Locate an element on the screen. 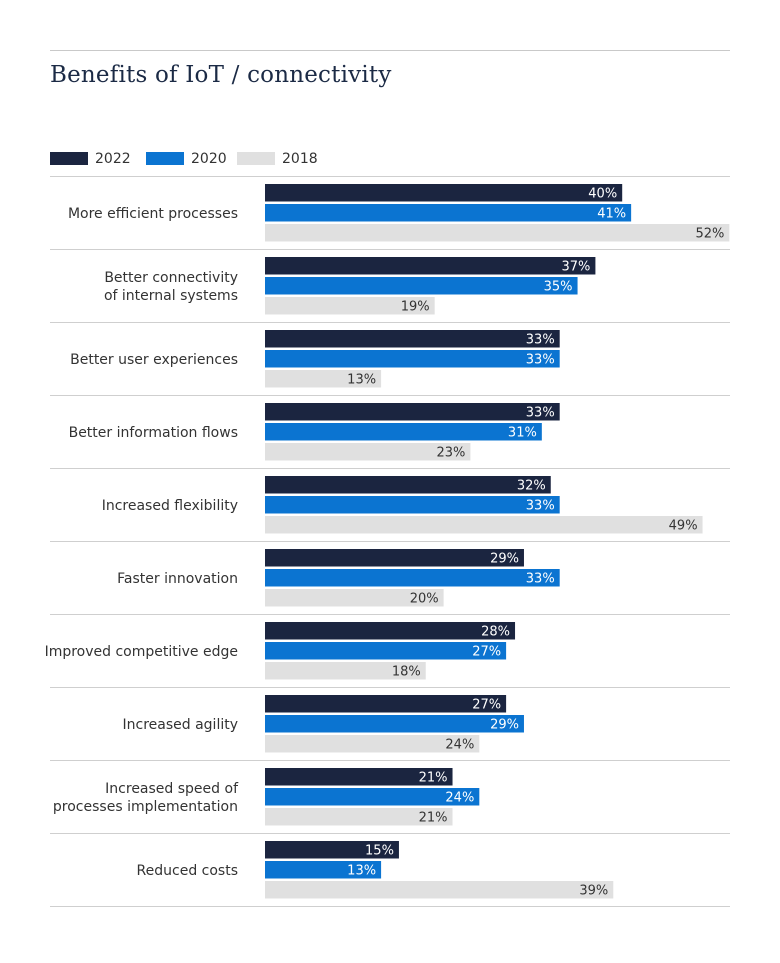 Image resolution: width=780 pixels, height=963 pixels. category-label: Better user experiences is located at coordinates (154, 360).